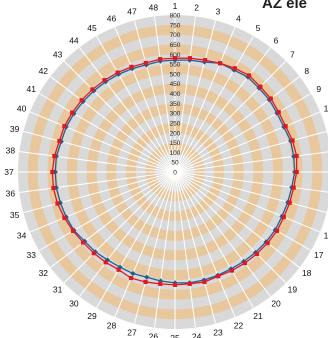  I want to click on spoke-label-39: 39, so click(15, 129).